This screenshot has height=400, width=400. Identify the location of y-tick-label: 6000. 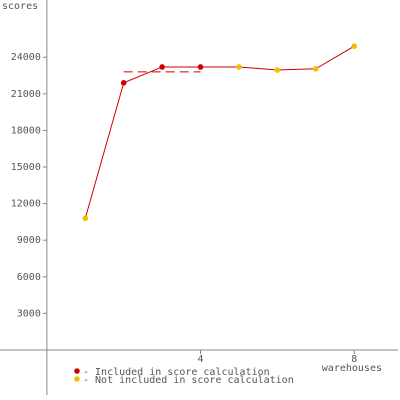
(29, 277).